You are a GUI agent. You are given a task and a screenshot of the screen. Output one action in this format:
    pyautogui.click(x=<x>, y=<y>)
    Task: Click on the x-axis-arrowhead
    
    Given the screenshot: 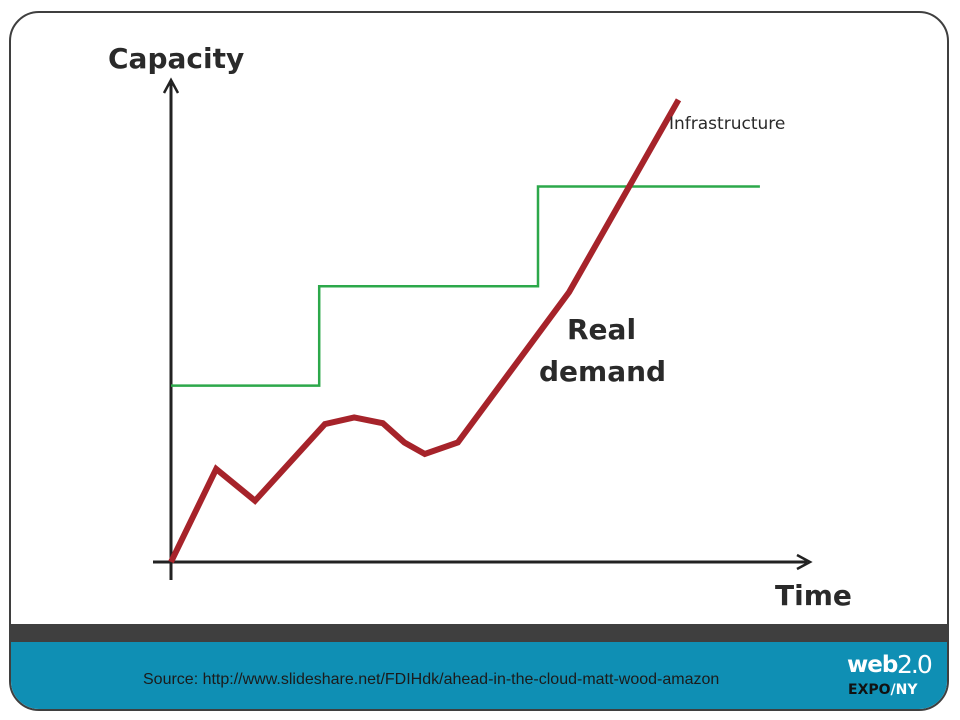 What is the action you would take?
    pyautogui.click(x=804, y=562)
    